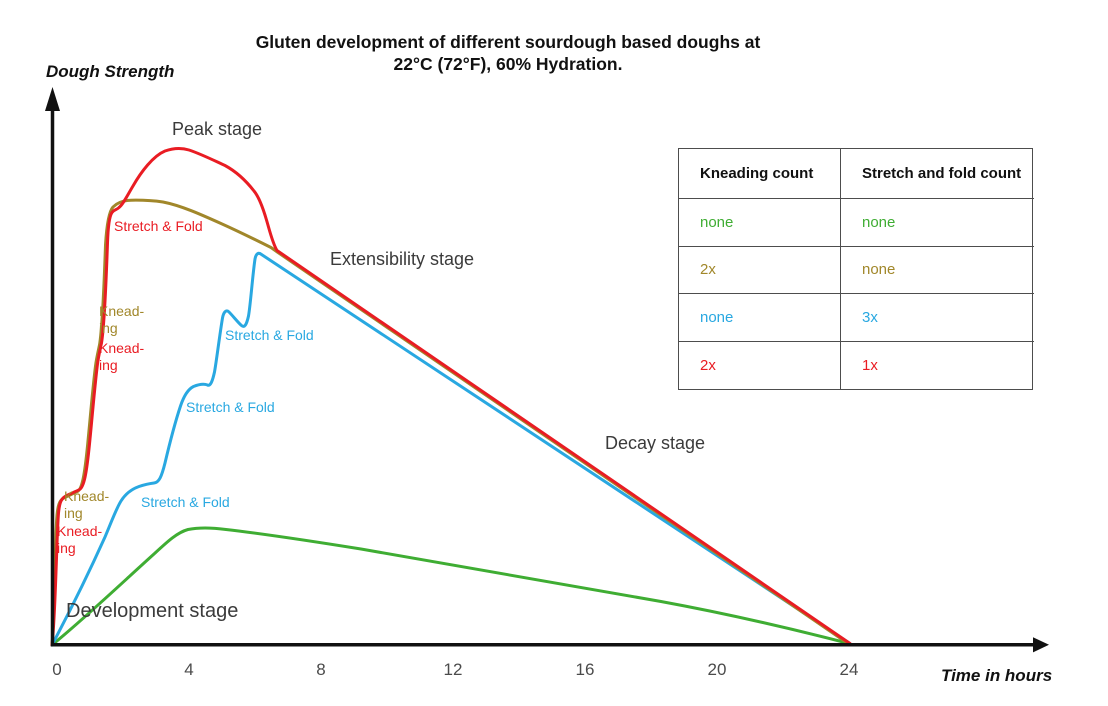 The image size is (1108, 706). Describe the element at coordinates (997, 675) in the screenshot. I see `x-axis-label: Time in hours` at that location.